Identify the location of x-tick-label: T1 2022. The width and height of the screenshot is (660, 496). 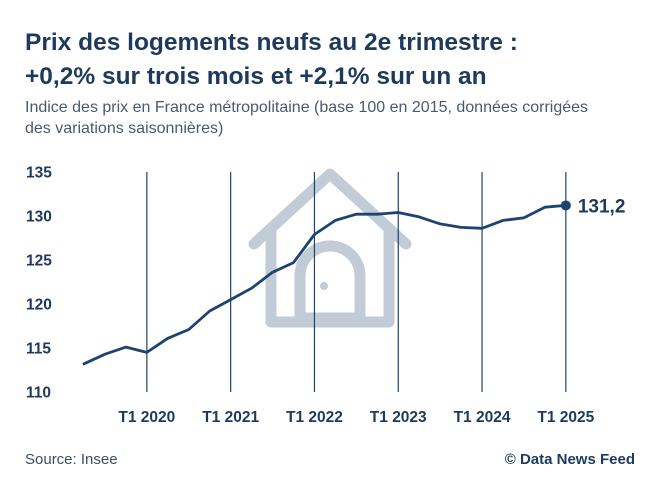
(314, 417).